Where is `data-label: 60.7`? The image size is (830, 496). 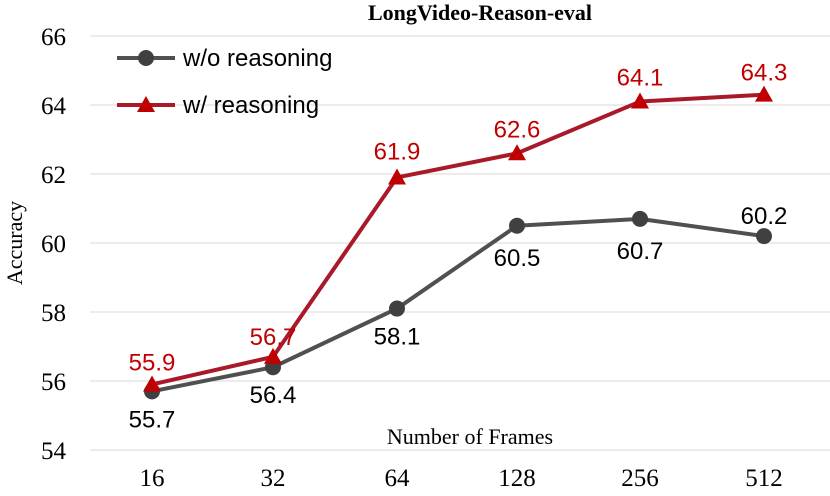
data-label: 60.7 is located at coordinates (640, 251).